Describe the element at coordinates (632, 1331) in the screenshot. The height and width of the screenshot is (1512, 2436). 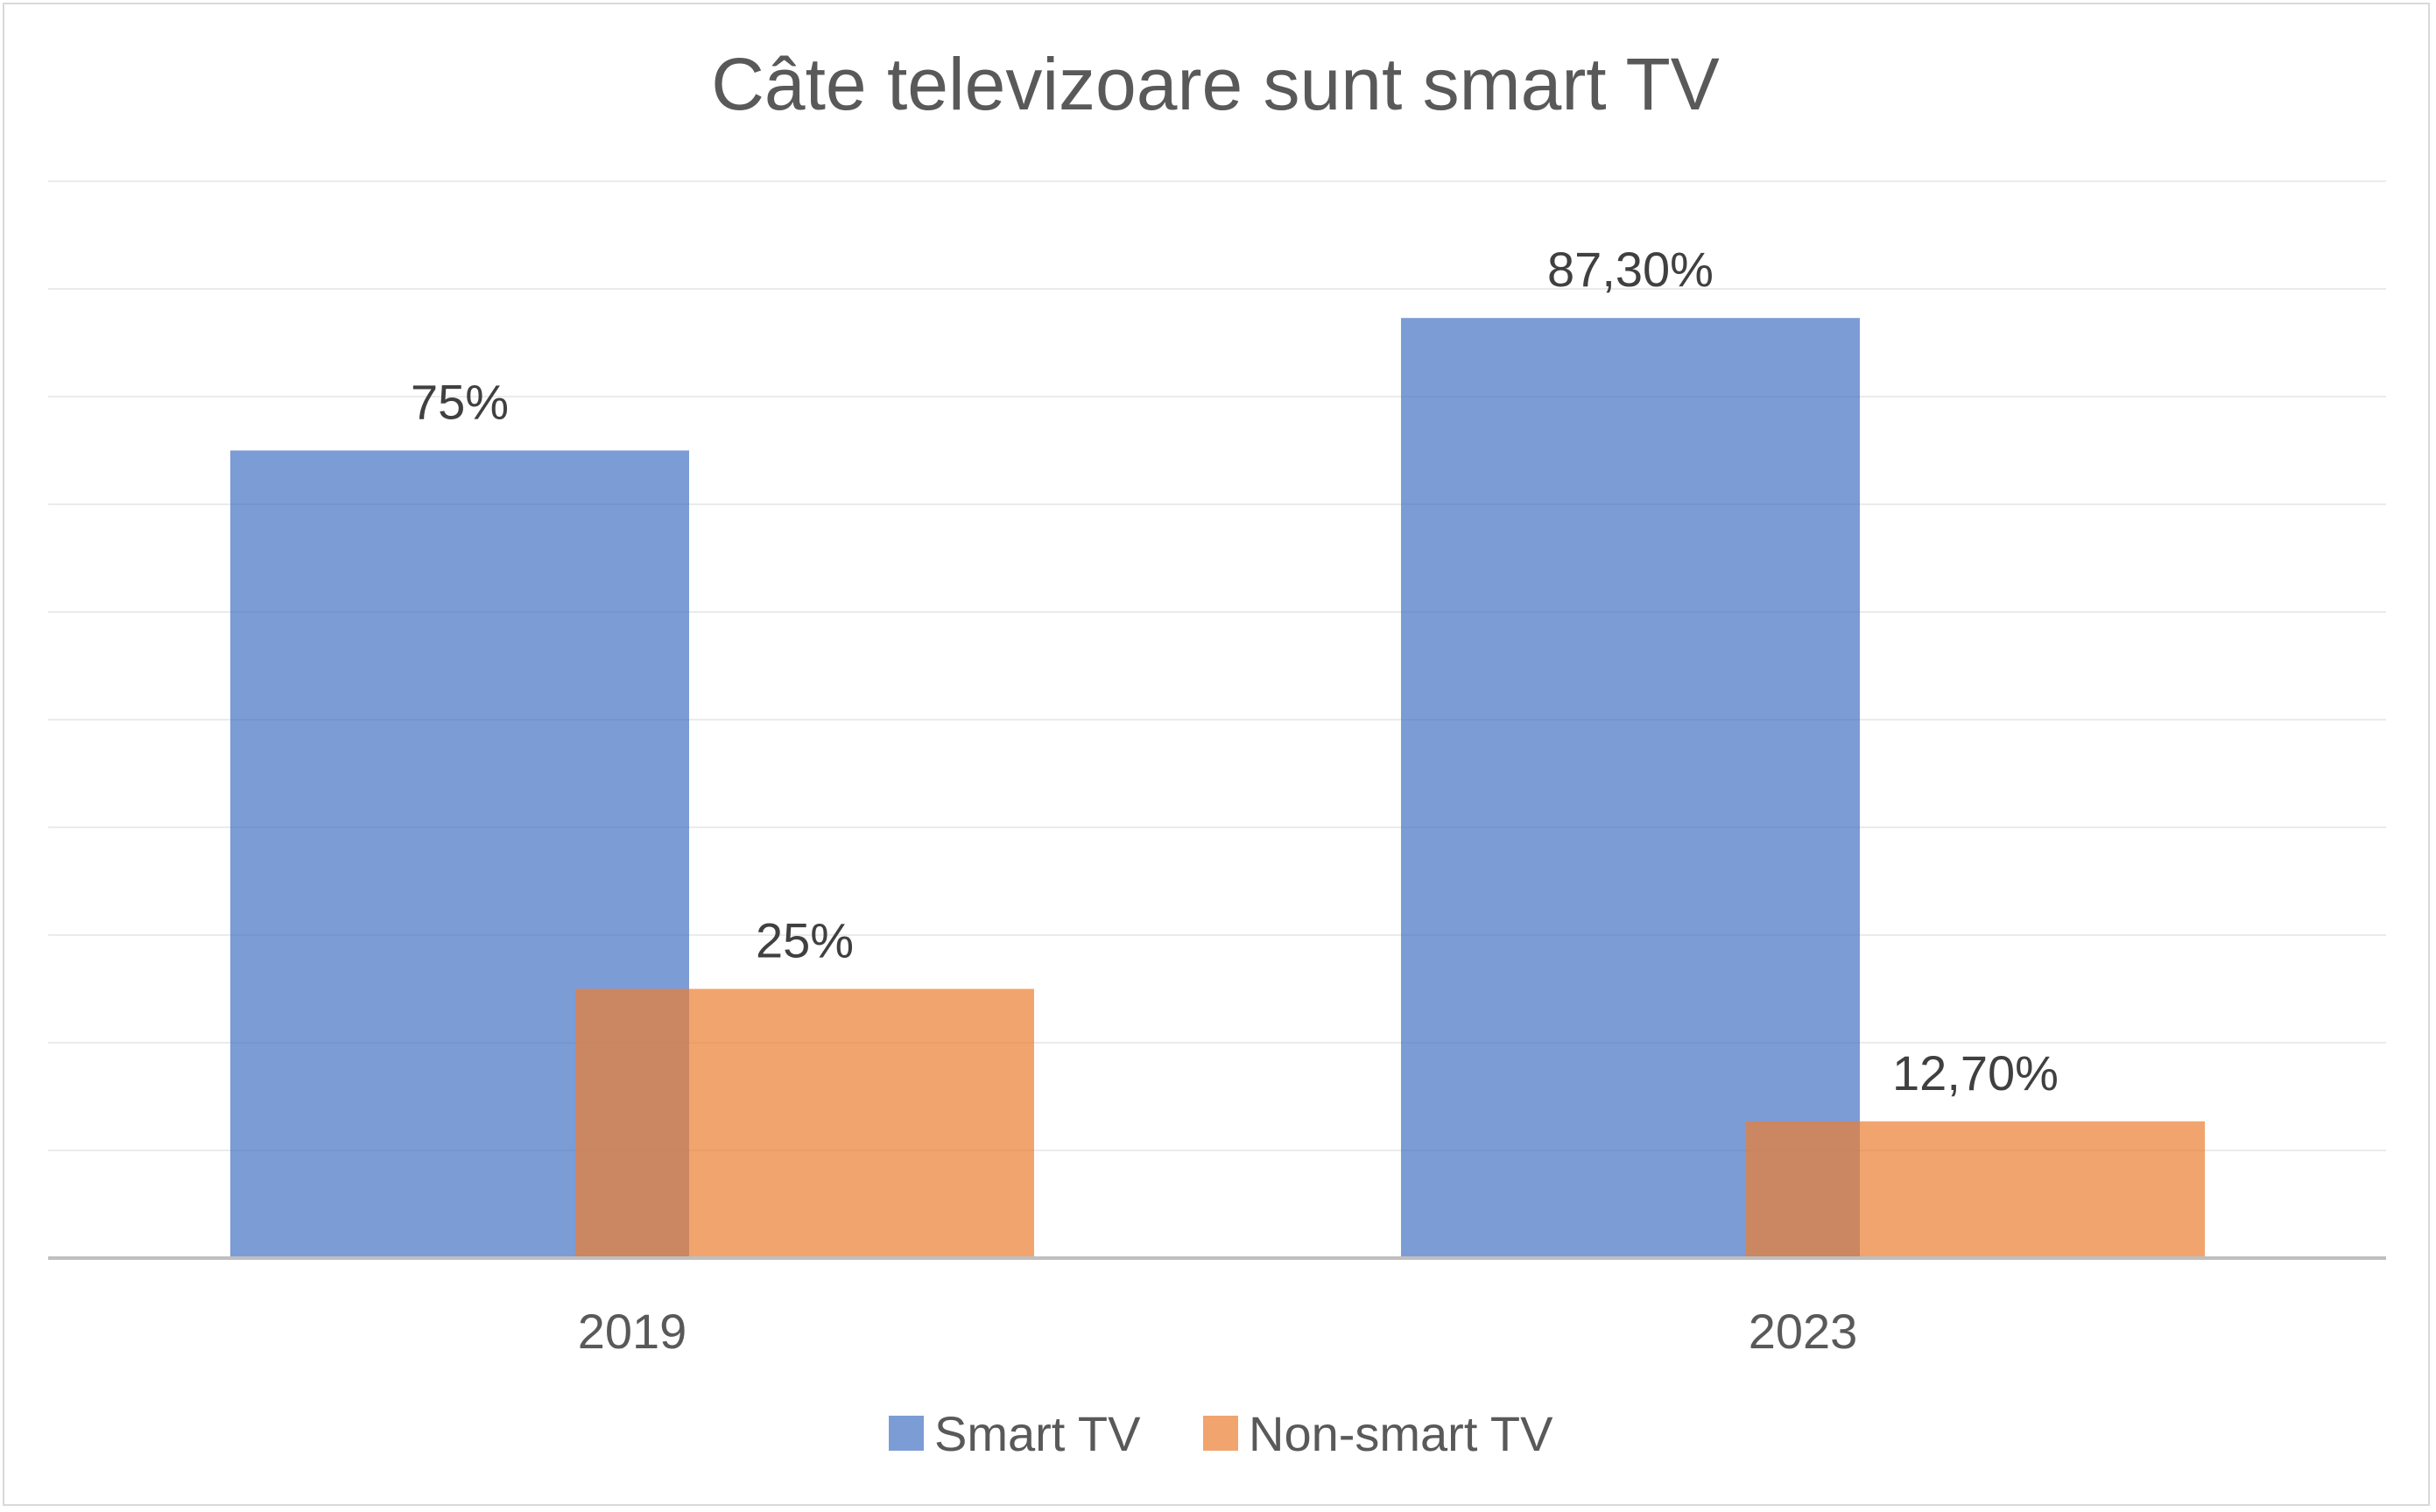
I see `x-tick-label: 2019` at that location.